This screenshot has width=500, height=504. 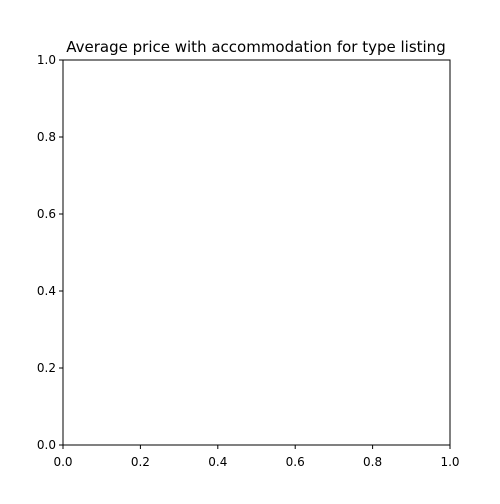 I want to click on y-tick-label: 0.0, so click(x=46, y=445).